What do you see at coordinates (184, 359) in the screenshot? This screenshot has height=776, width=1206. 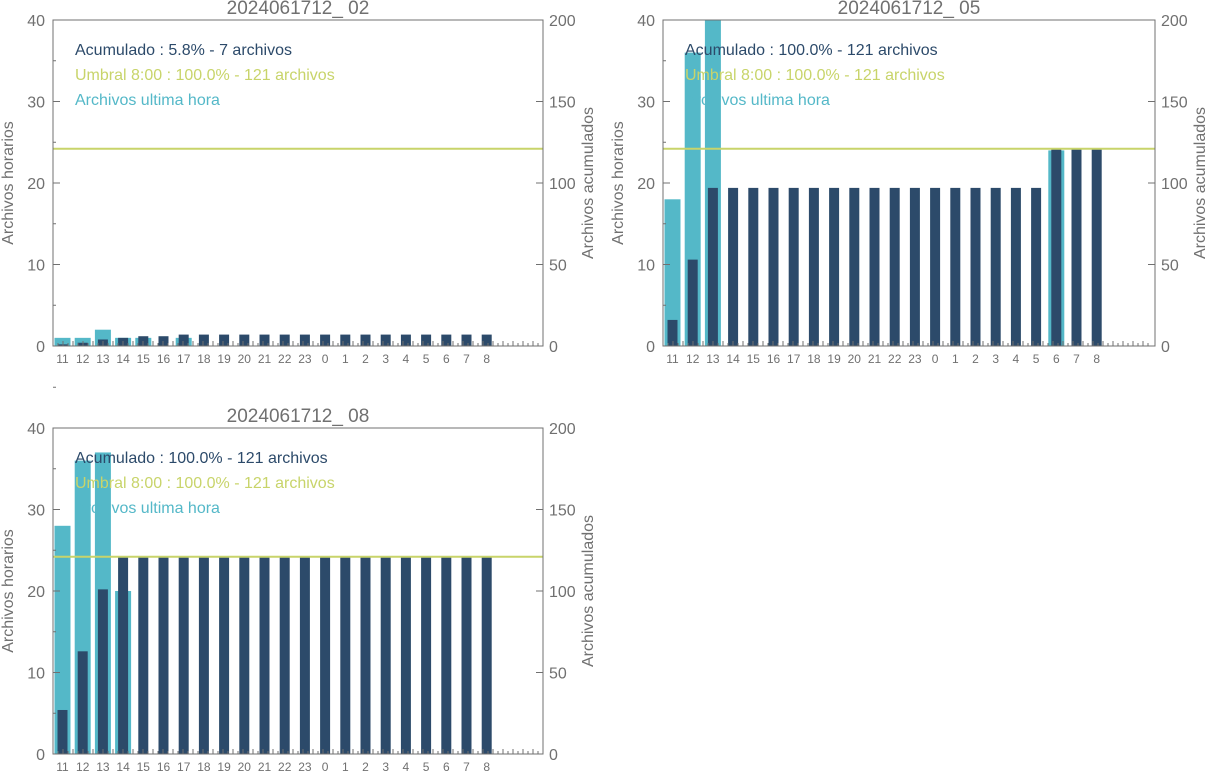 I see `x-tick-label: 17` at bounding box center [184, 359].